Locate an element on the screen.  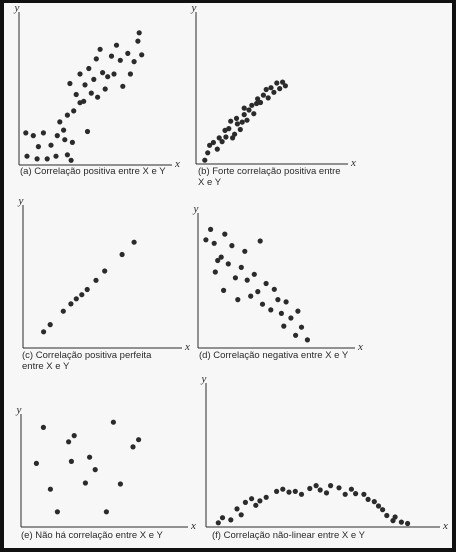
scatter-panel-d: yx is located at coordinates (278, 278).